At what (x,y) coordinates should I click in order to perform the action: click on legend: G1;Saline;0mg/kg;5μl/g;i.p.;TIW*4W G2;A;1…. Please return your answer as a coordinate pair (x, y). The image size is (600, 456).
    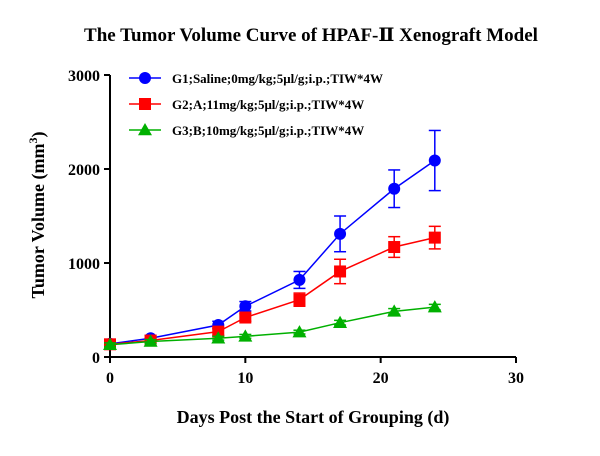
    Looking at the image, I should click on (256, 104).